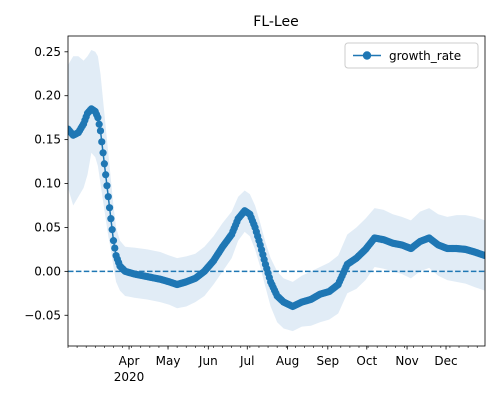  What do you see at coordinates (47, 184) in the screenshot?
I see `y-tick-label: 0.10` at bounding box center [47, 184].